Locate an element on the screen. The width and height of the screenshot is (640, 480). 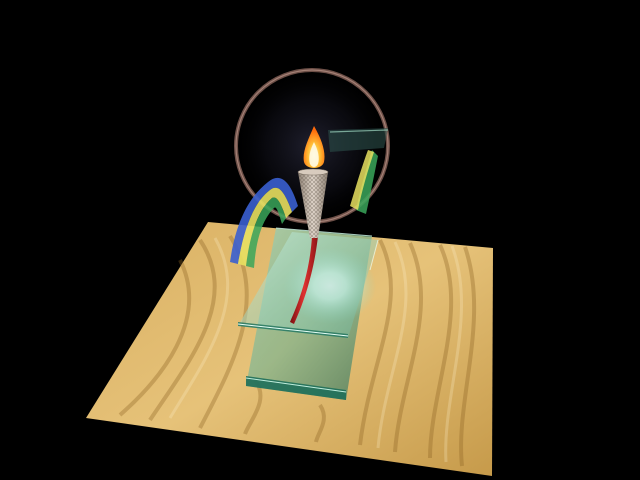
torch-cone is located at coordinates (313, 203).